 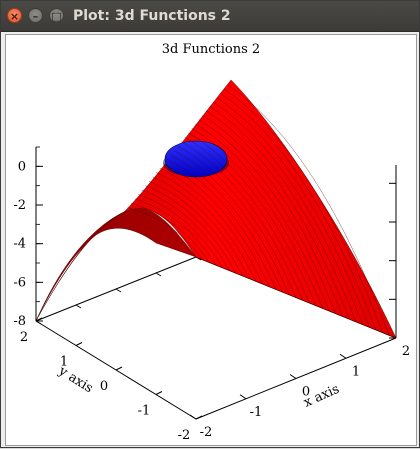 I want to click on z-tick-label: -2, so click(x=19, y=205).